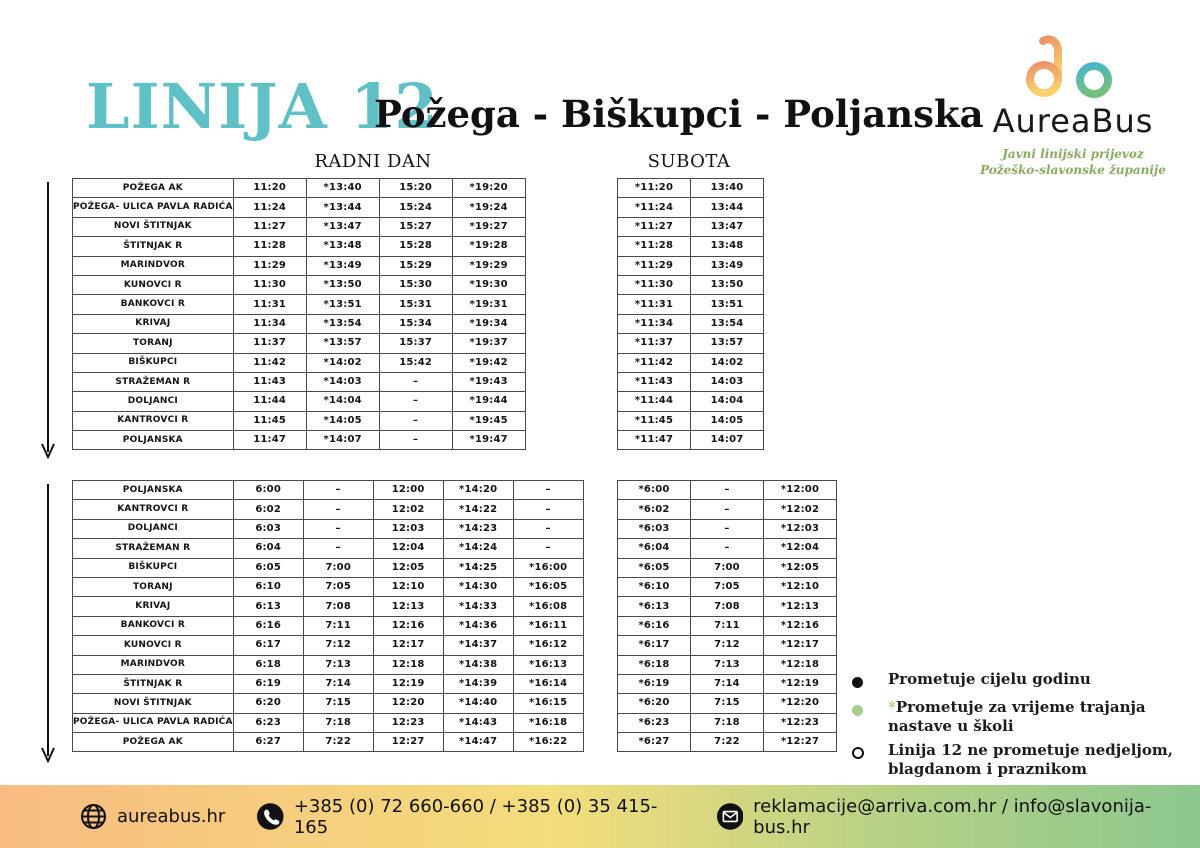 This screenshot has width=1200, height=848. What do you see at coordinates (870, 709) in the screenshot?
I see `filled-green-dot-icon` at bounding box center [870, 709].